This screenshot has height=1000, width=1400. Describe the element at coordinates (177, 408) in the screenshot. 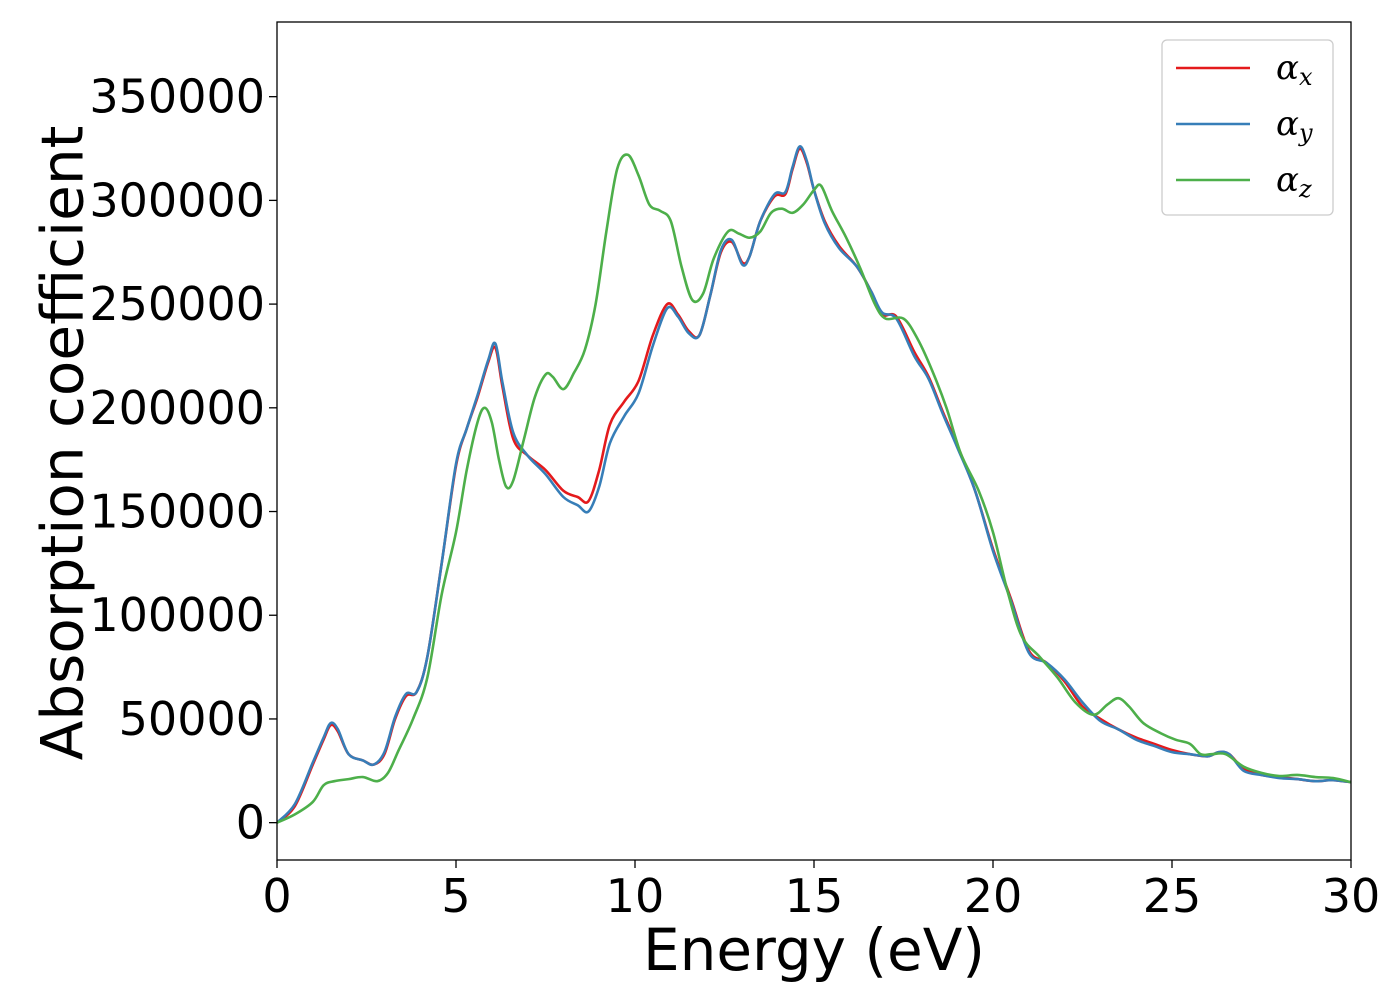

I see `y-tick-label: 200000` at that location.